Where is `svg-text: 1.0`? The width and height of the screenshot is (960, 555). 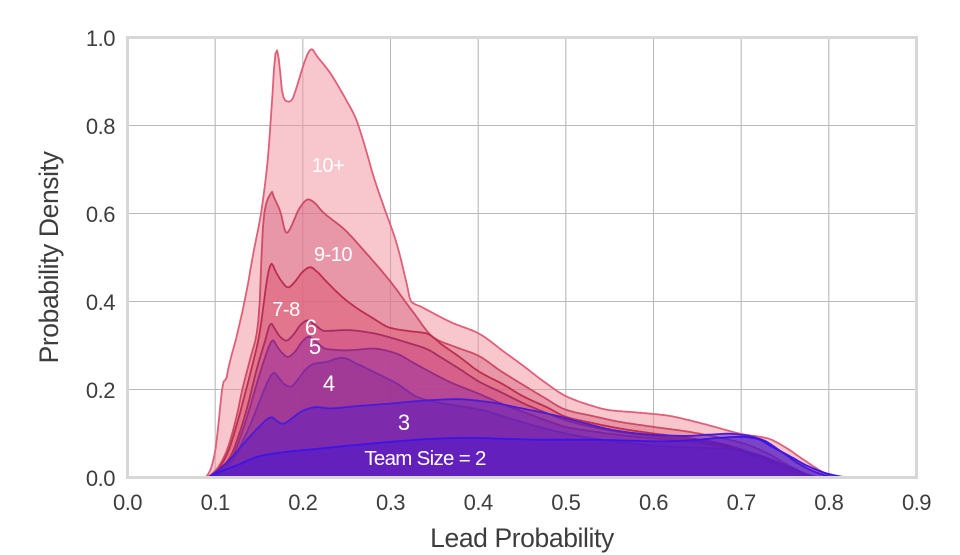 svg-text: 1.0 is located at coordinates (100, 38).